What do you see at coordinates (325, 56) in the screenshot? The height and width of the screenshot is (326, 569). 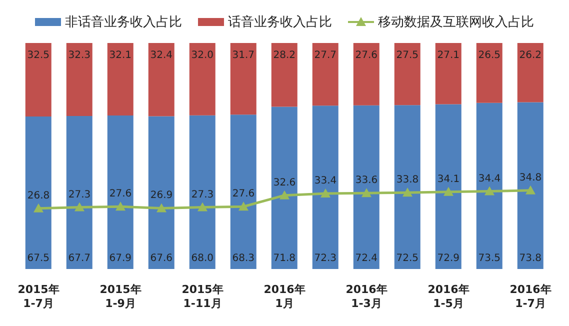 I see `data-label: 27.7` at bounding box center [325, 56].